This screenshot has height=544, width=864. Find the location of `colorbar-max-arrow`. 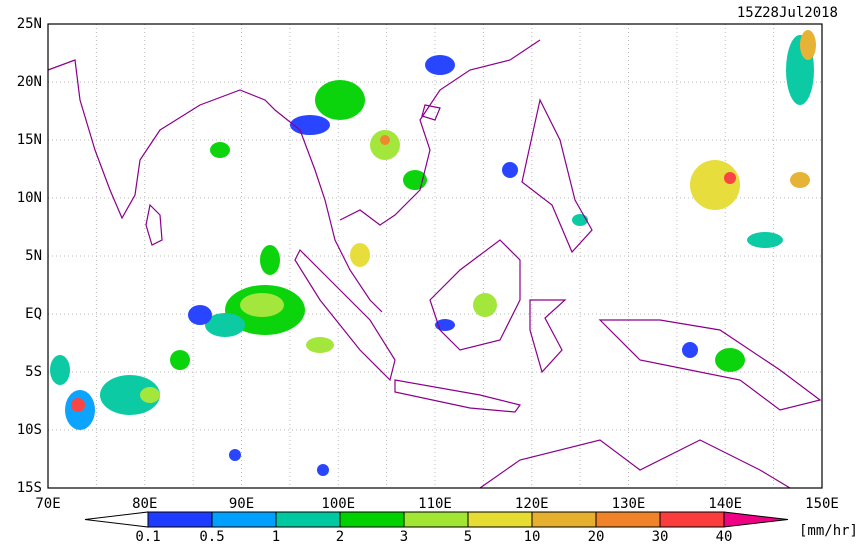

colorbar-max-arrow is located at coordinates (756, 519).